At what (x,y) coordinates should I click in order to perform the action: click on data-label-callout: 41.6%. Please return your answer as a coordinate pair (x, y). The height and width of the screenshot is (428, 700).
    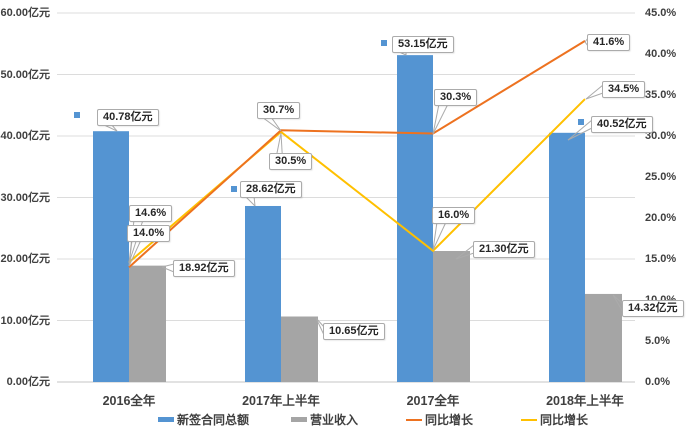
    Looking at the image, I should click on (609, 42).